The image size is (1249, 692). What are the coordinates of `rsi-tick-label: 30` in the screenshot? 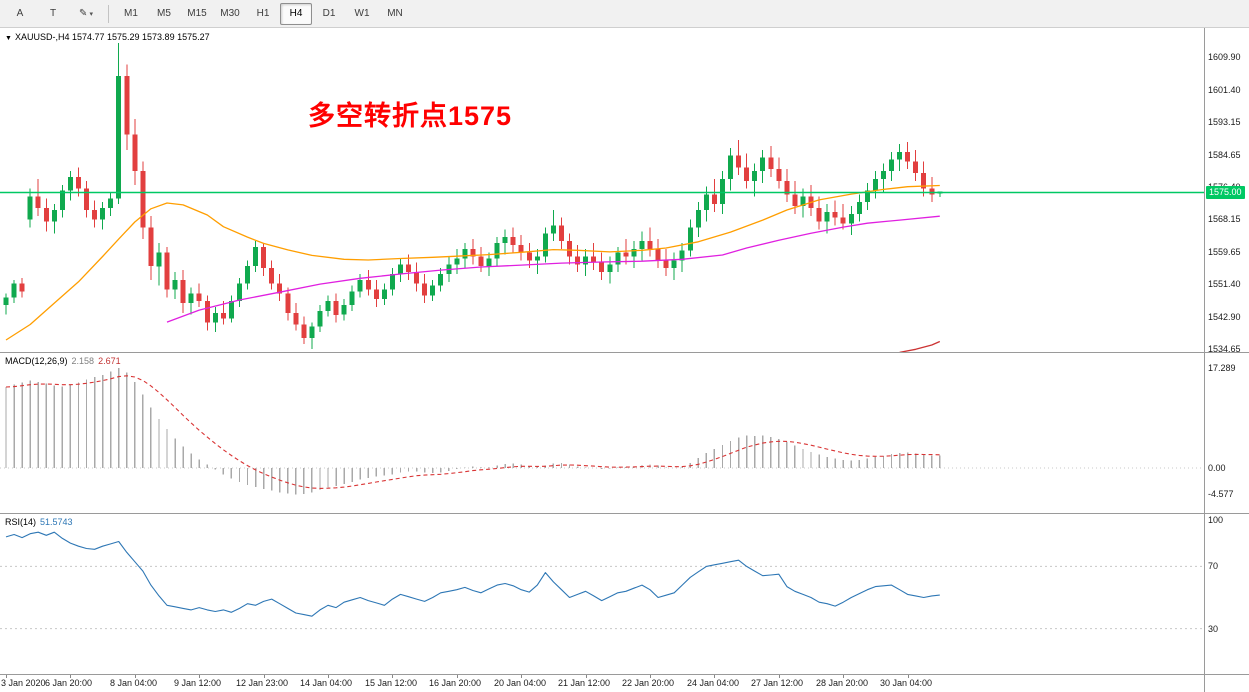 It's located at (1213, 629).